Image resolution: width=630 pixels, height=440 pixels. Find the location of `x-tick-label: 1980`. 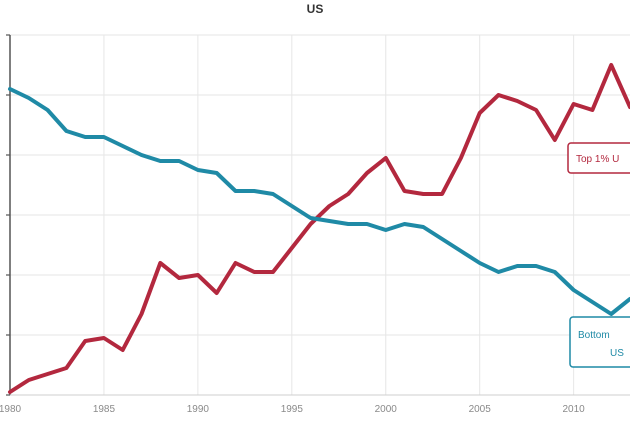

x-tick-label: 1980 is located at coordinates (11, 409).